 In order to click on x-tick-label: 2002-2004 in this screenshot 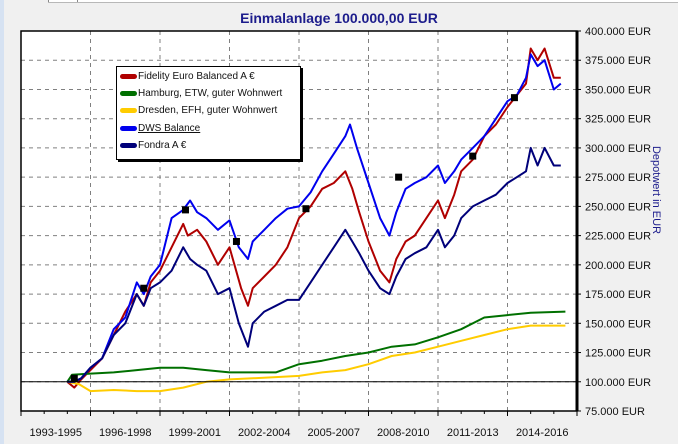, I will do `click(264, 433)`.